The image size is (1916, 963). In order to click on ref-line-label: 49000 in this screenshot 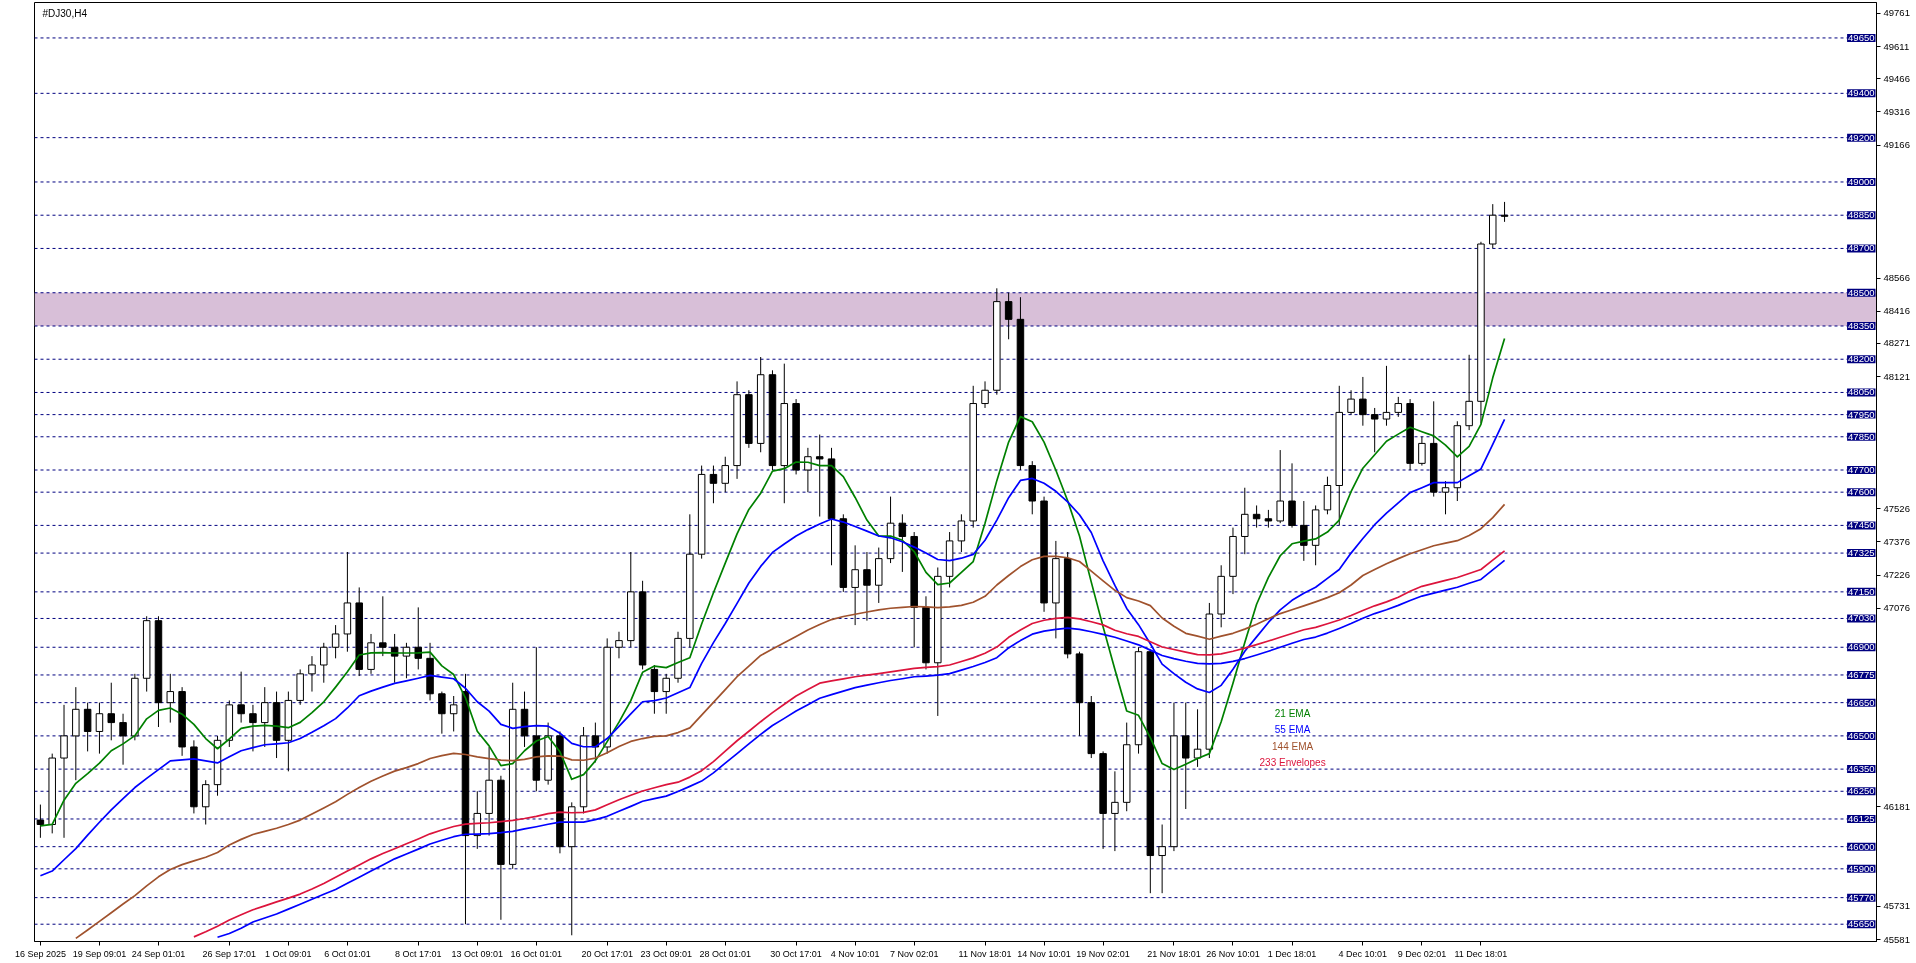, I will do `click(1861, 181)`.